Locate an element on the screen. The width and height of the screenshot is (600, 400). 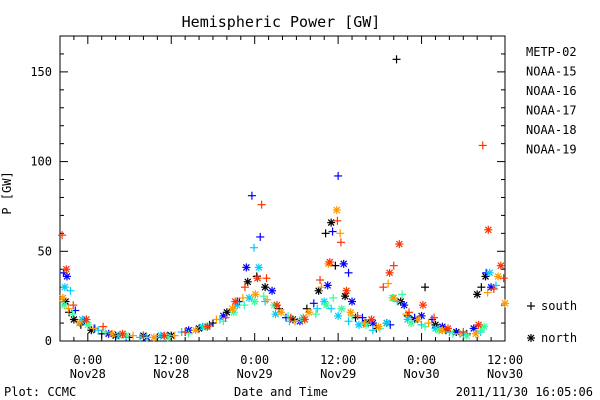
x-tick-label-time: 0:00 is located at coordinates (87, 360).